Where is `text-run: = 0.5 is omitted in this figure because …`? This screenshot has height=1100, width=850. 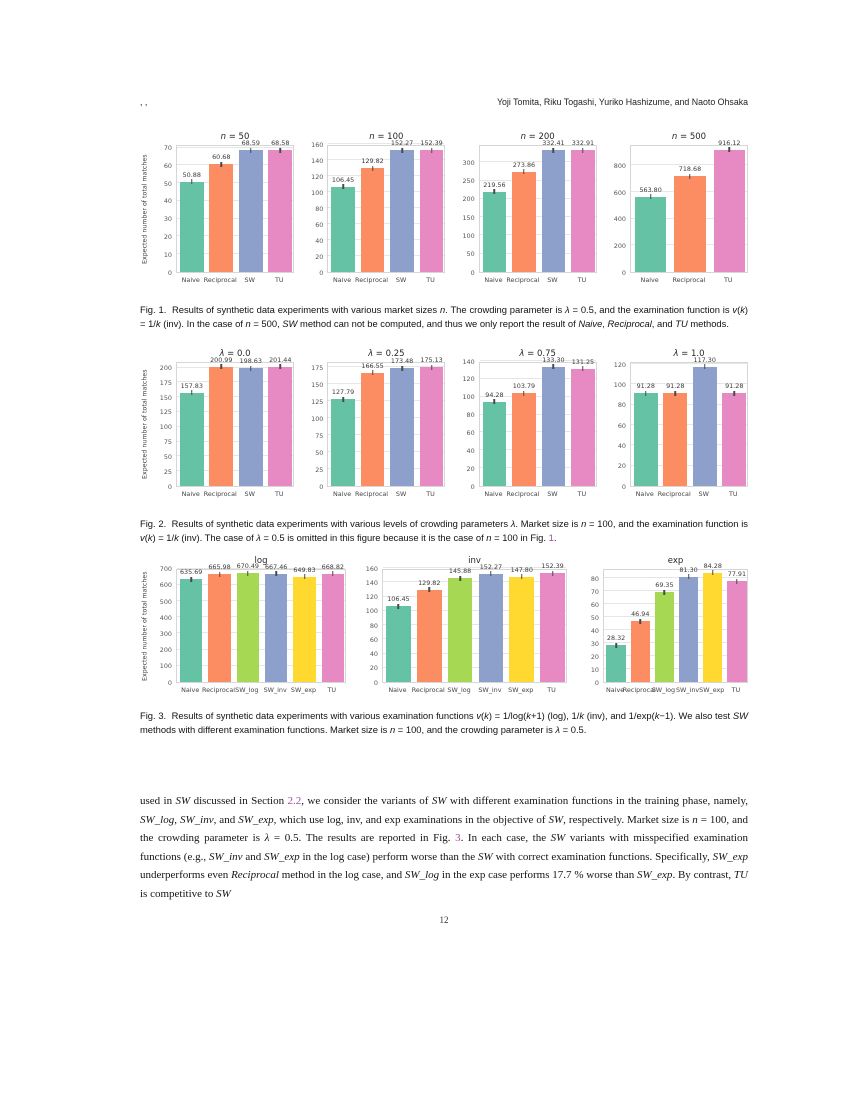
text-run: = 0.5 is omitted in this figure because … is located at coordinates (373, 537).